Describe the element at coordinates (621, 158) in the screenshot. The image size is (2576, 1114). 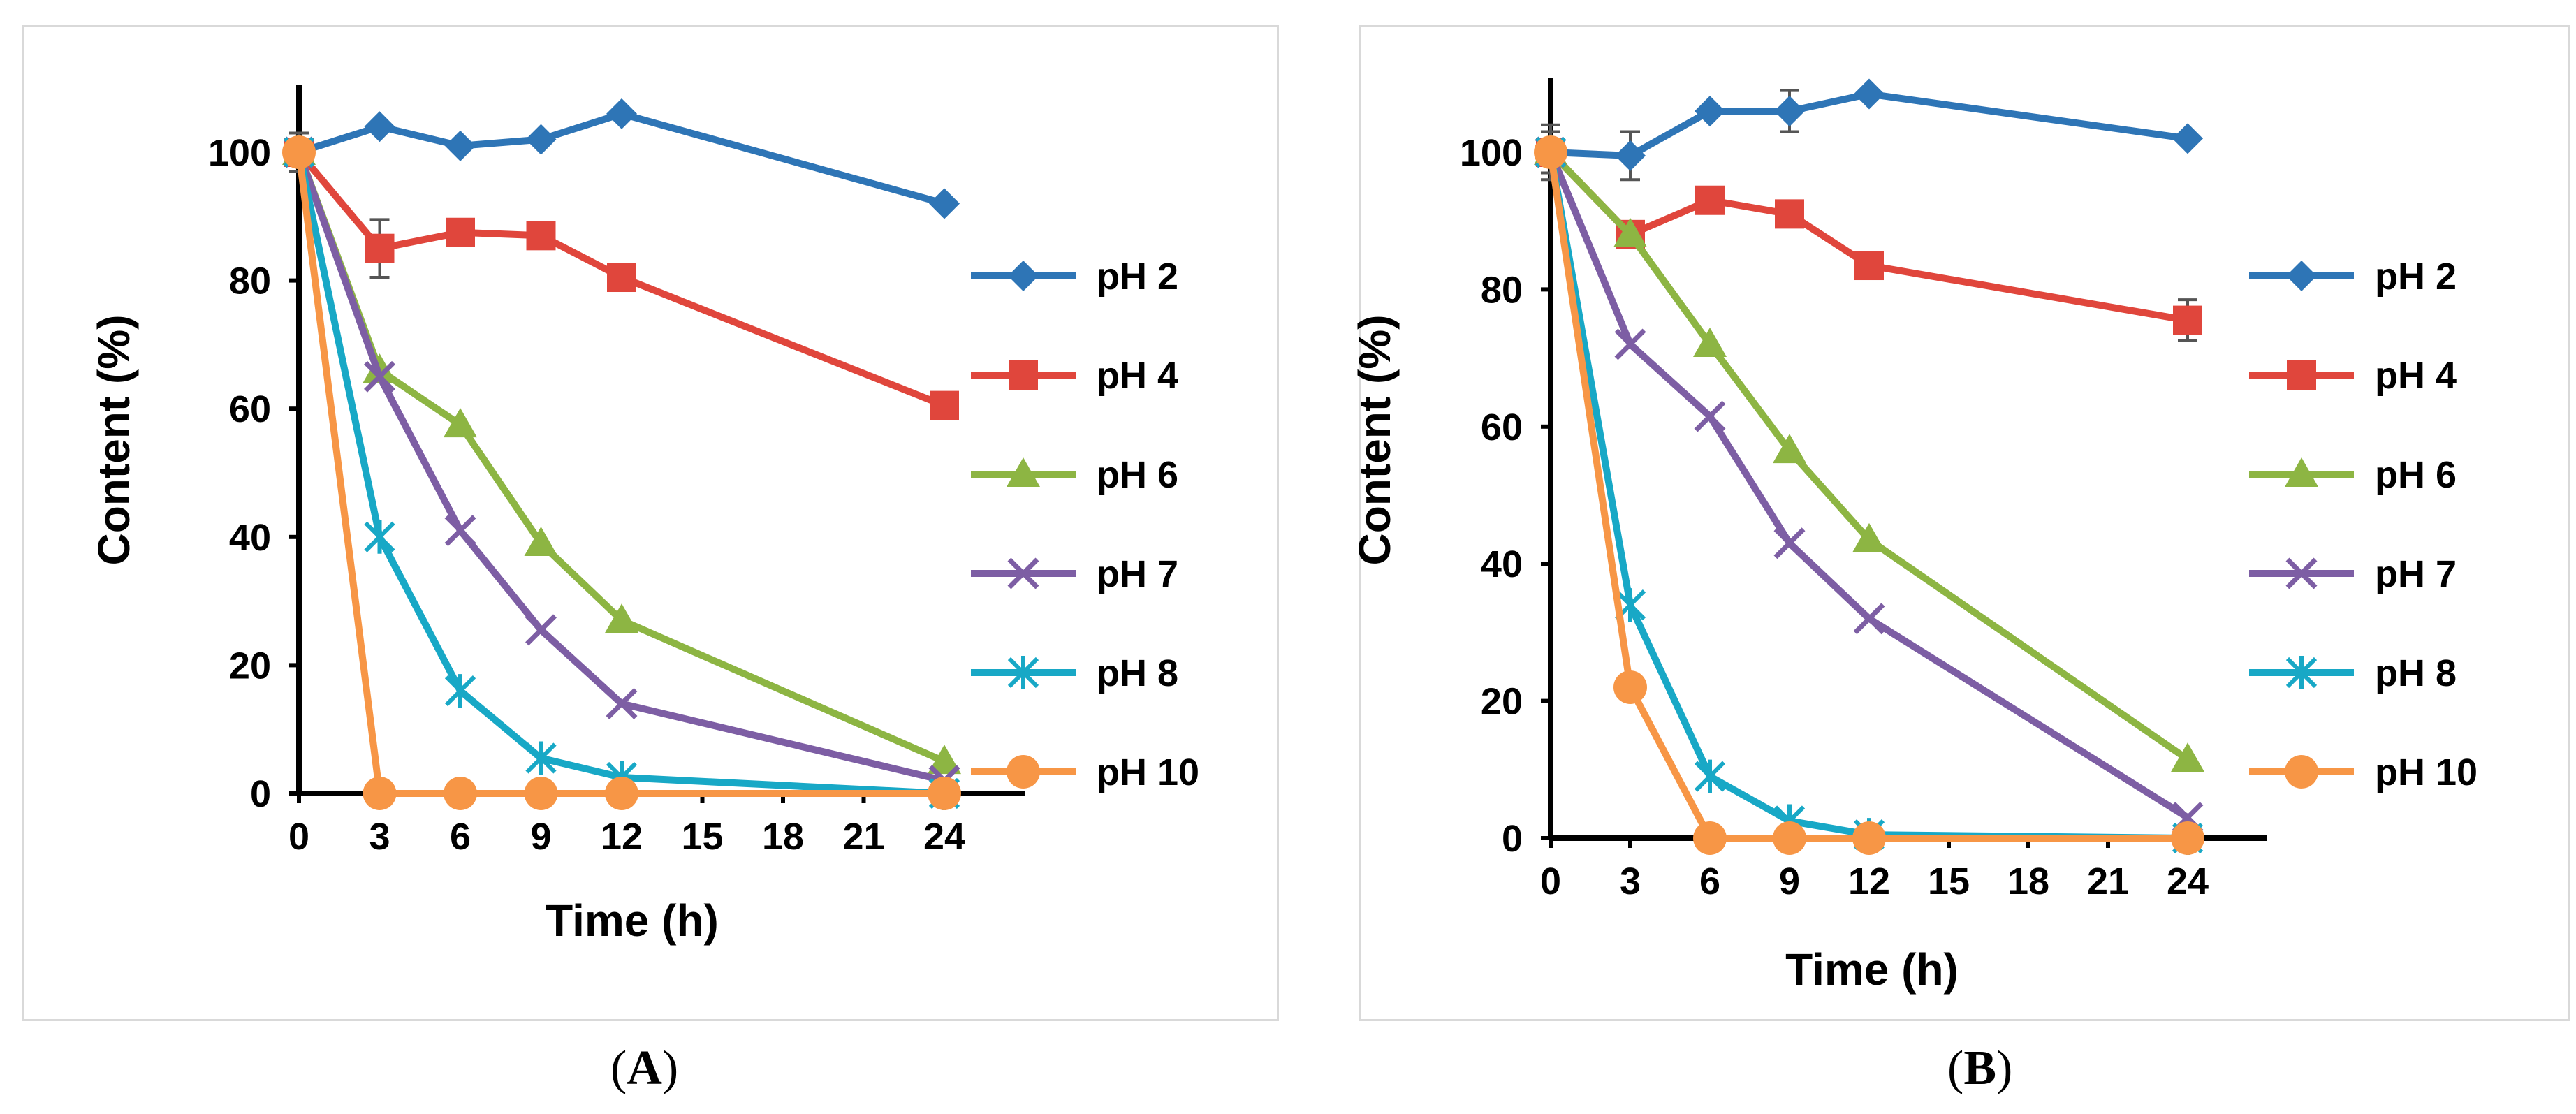
I see `panel-a-series-ph2-line` at that location.